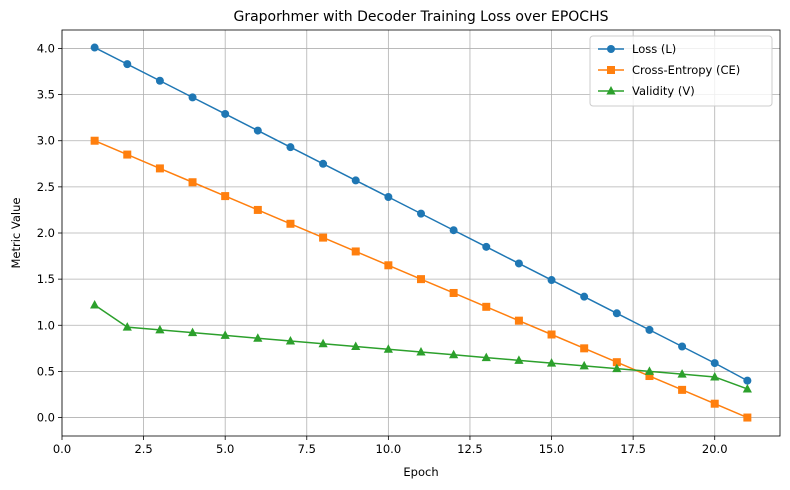 Image resolution: width=790 pixels, height=490 pixels. Describe the element at coordinates (654, 49) in the screenshot. I see `legend-label: Loss (L)` at that location.